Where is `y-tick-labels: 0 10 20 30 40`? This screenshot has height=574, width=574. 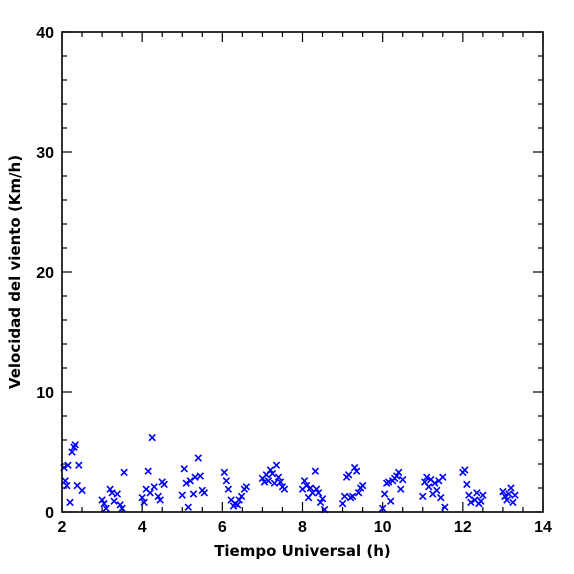 y-tick-labels: 0 10 20 30 40 is located at coordinates (45, 273).